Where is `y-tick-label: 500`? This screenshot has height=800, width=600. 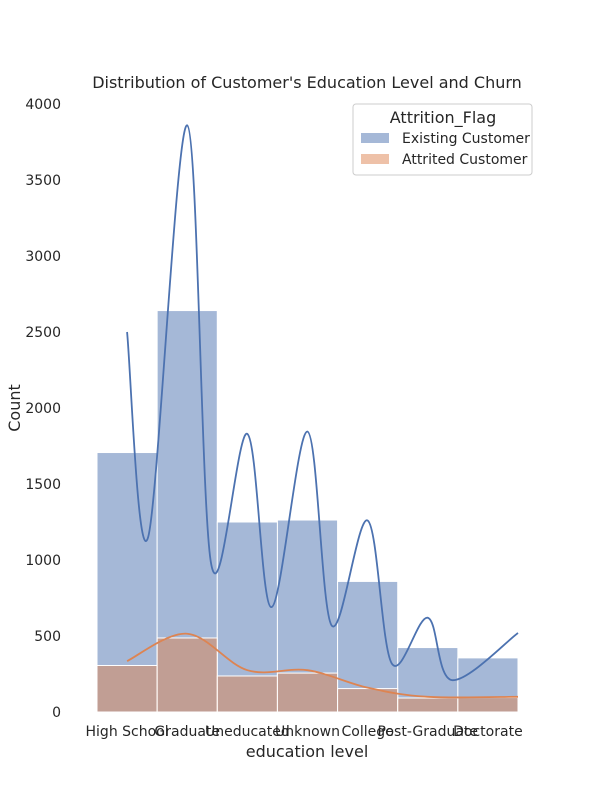 y-tick-label: 500 is located at coordinates (47, 637).